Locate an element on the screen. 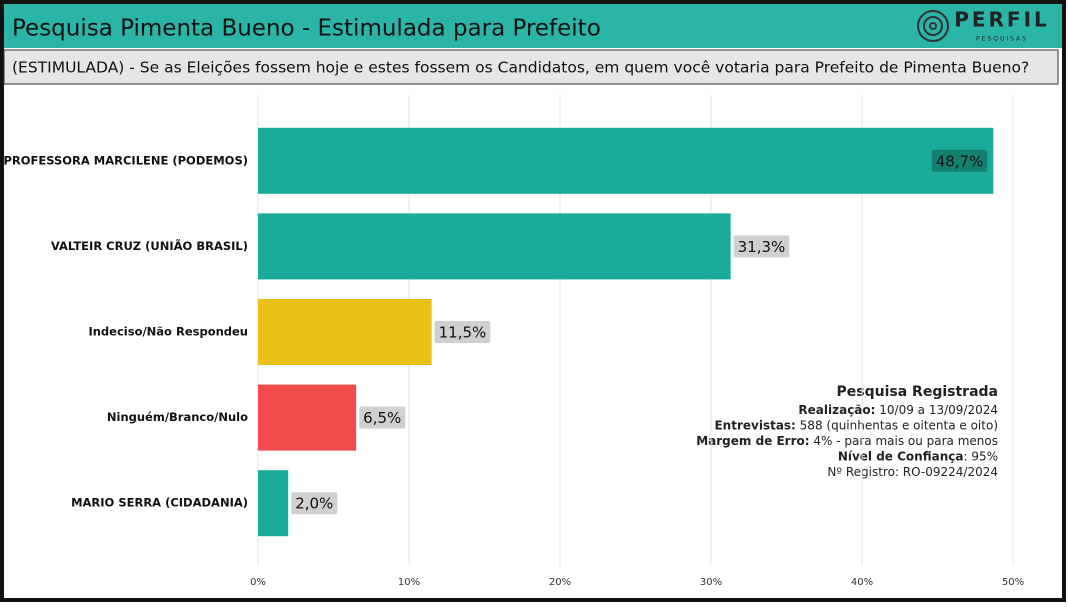 This screenshot has width=1068, height=608. subtitle-bar is located at coordinates (531, 67).